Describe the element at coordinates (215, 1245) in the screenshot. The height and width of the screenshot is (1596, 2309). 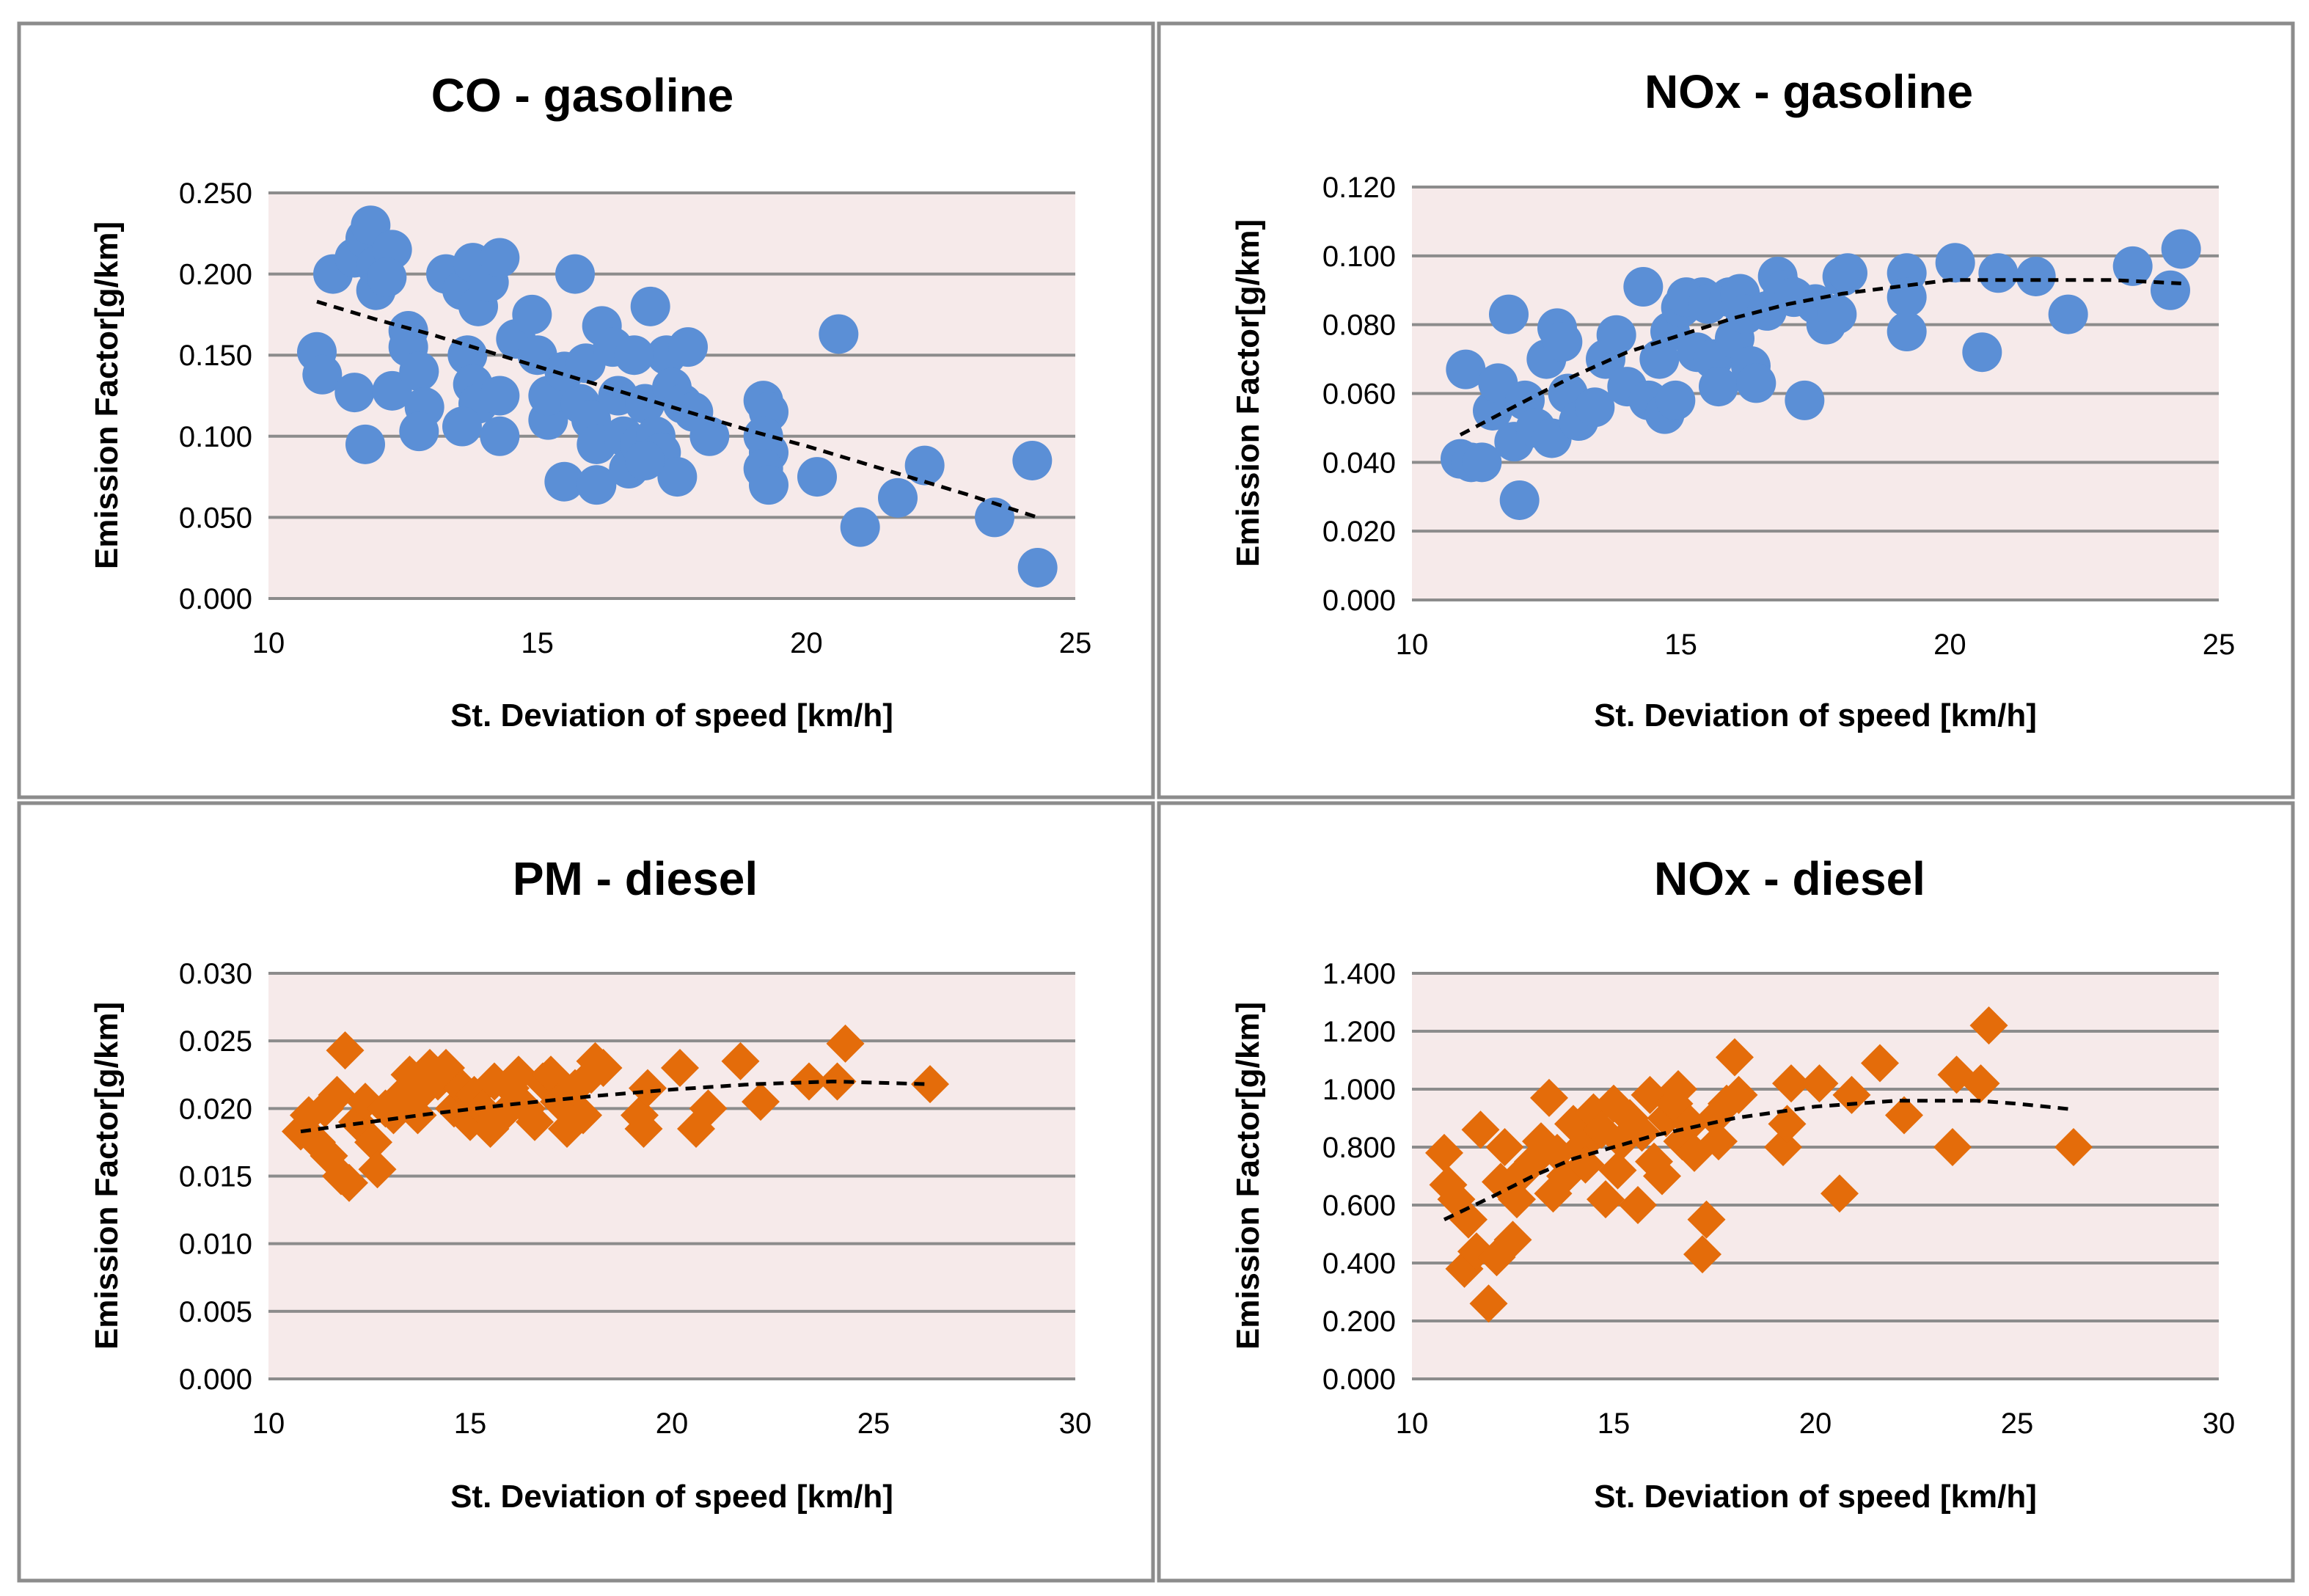
I see `y-tick-label: 0.010` at that location.